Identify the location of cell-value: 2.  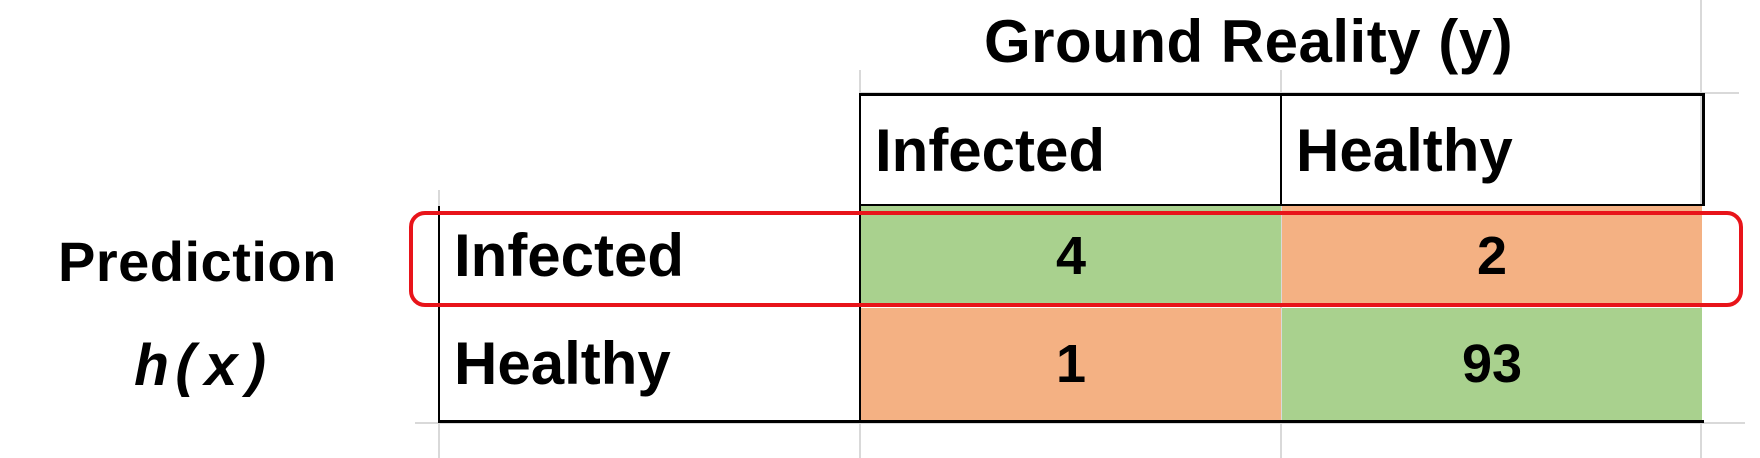
(1492, 256).